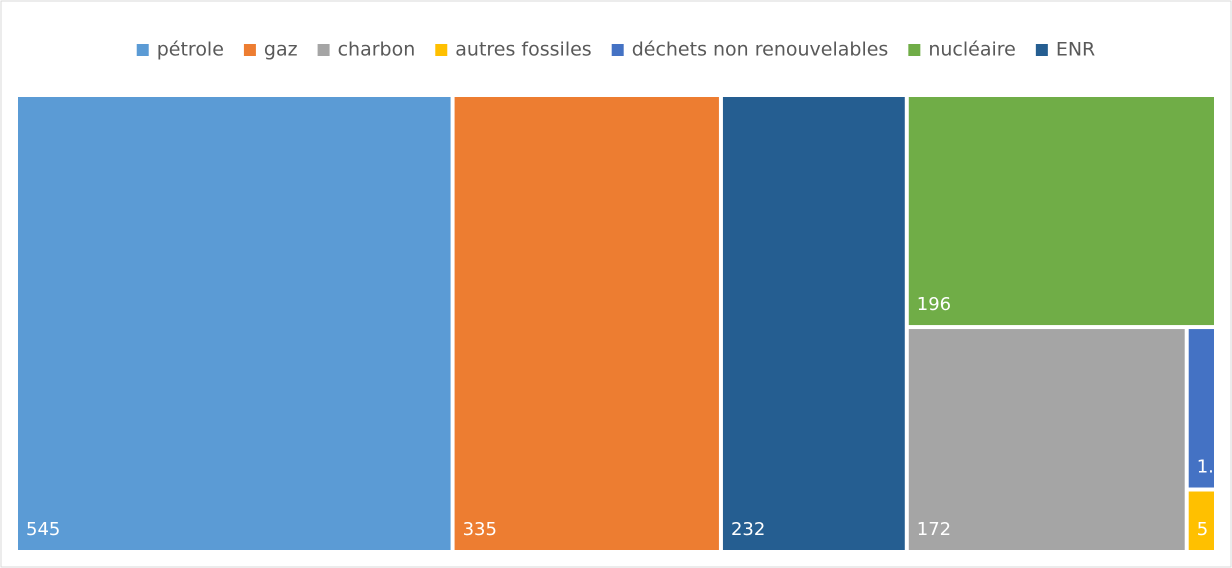 This screenshot has height=568, width=1232. Describe the element at coordinates (523, 50) in the screenshot. I see `legend-label: autres fossiles` at that location.